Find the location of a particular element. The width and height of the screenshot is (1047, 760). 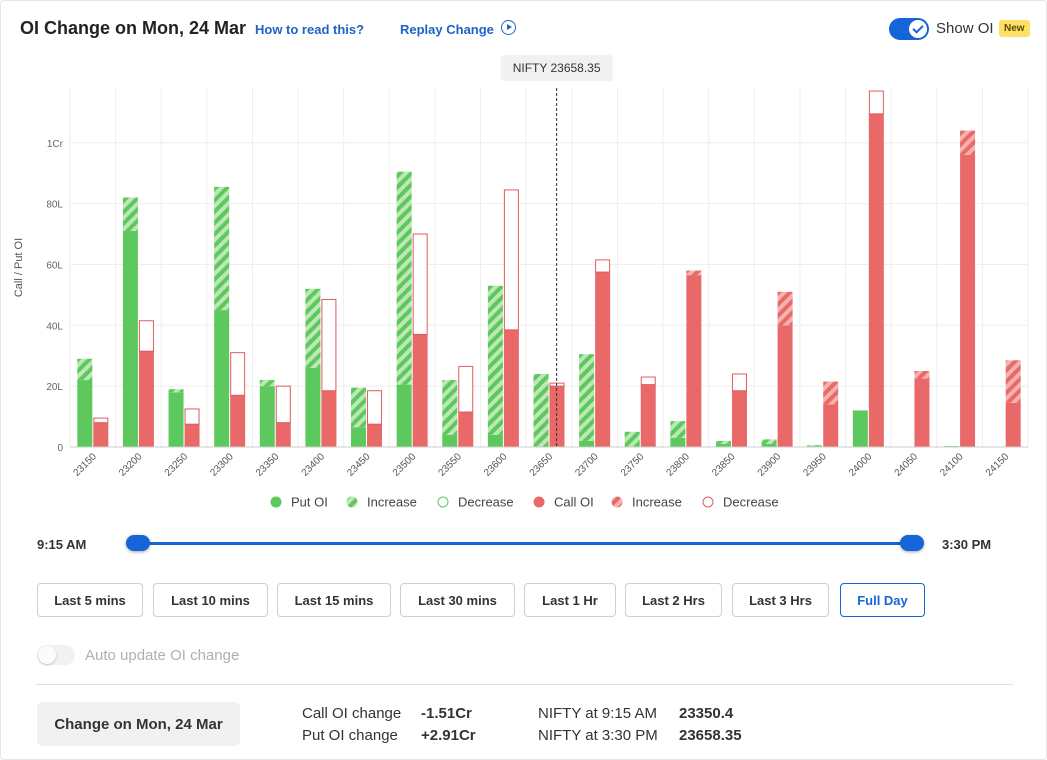

range-button-last-2-hrs: Last 2 Hrs is located at coordinates (673, 600).